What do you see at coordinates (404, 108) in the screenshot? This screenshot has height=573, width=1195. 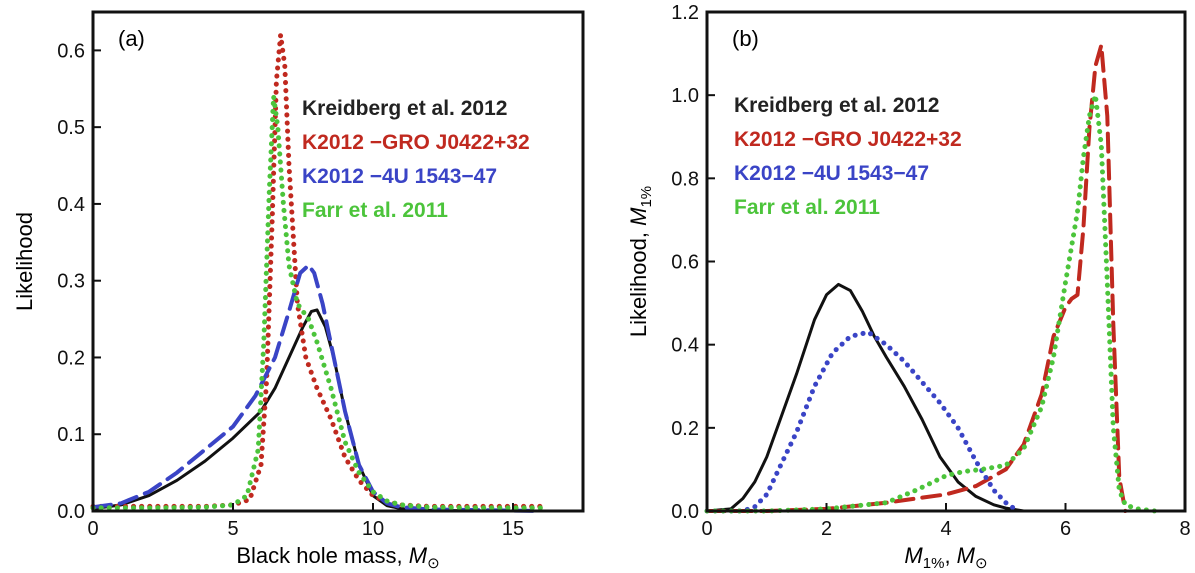 I see `legend-entry-a-0: Kreidberg et al. 2012` at bounding box center [404, 108].